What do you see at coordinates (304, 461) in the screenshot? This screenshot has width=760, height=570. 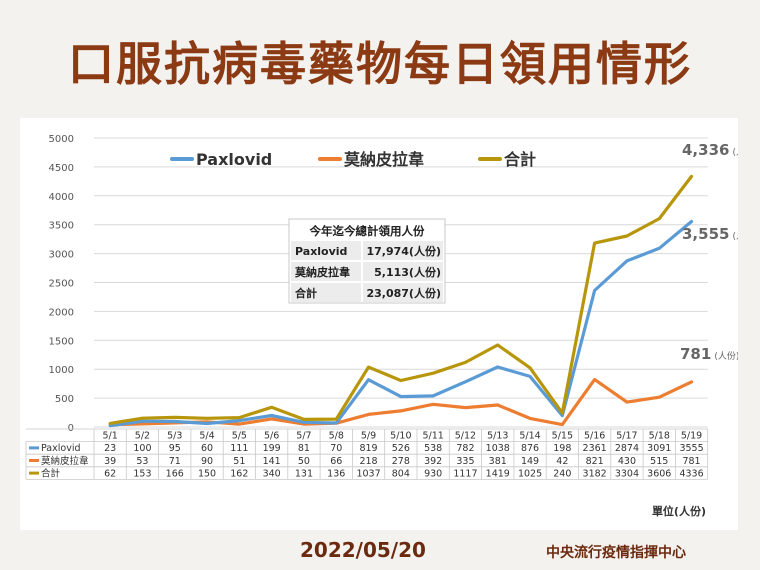 I see `table-cell: 50` at bounding box center [304, 461].